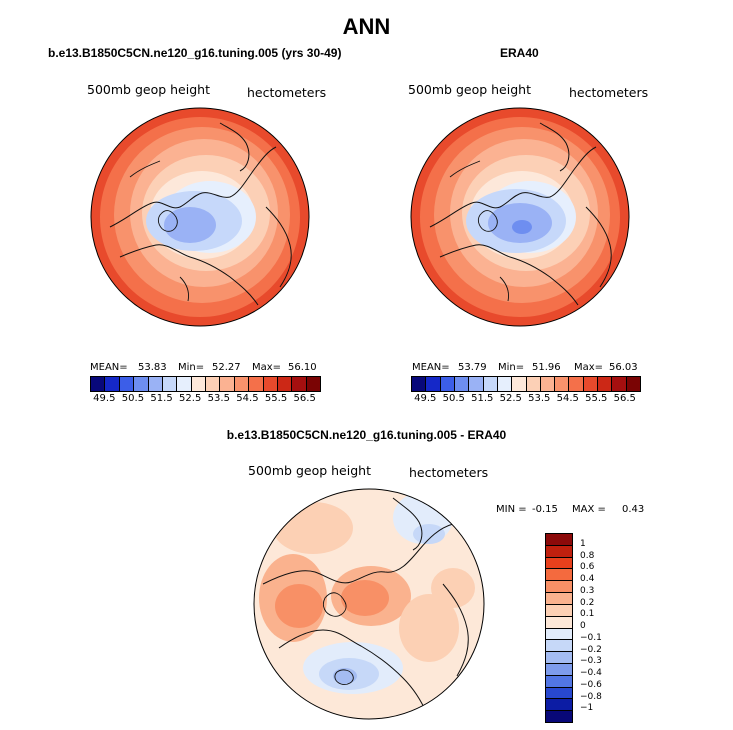 This screenshot has height=730, width=733. What do you see at coordinates (587, 590) in the screenshot?
I see `colorbar-level-label: 0.3` at bounding box center [587, 590].